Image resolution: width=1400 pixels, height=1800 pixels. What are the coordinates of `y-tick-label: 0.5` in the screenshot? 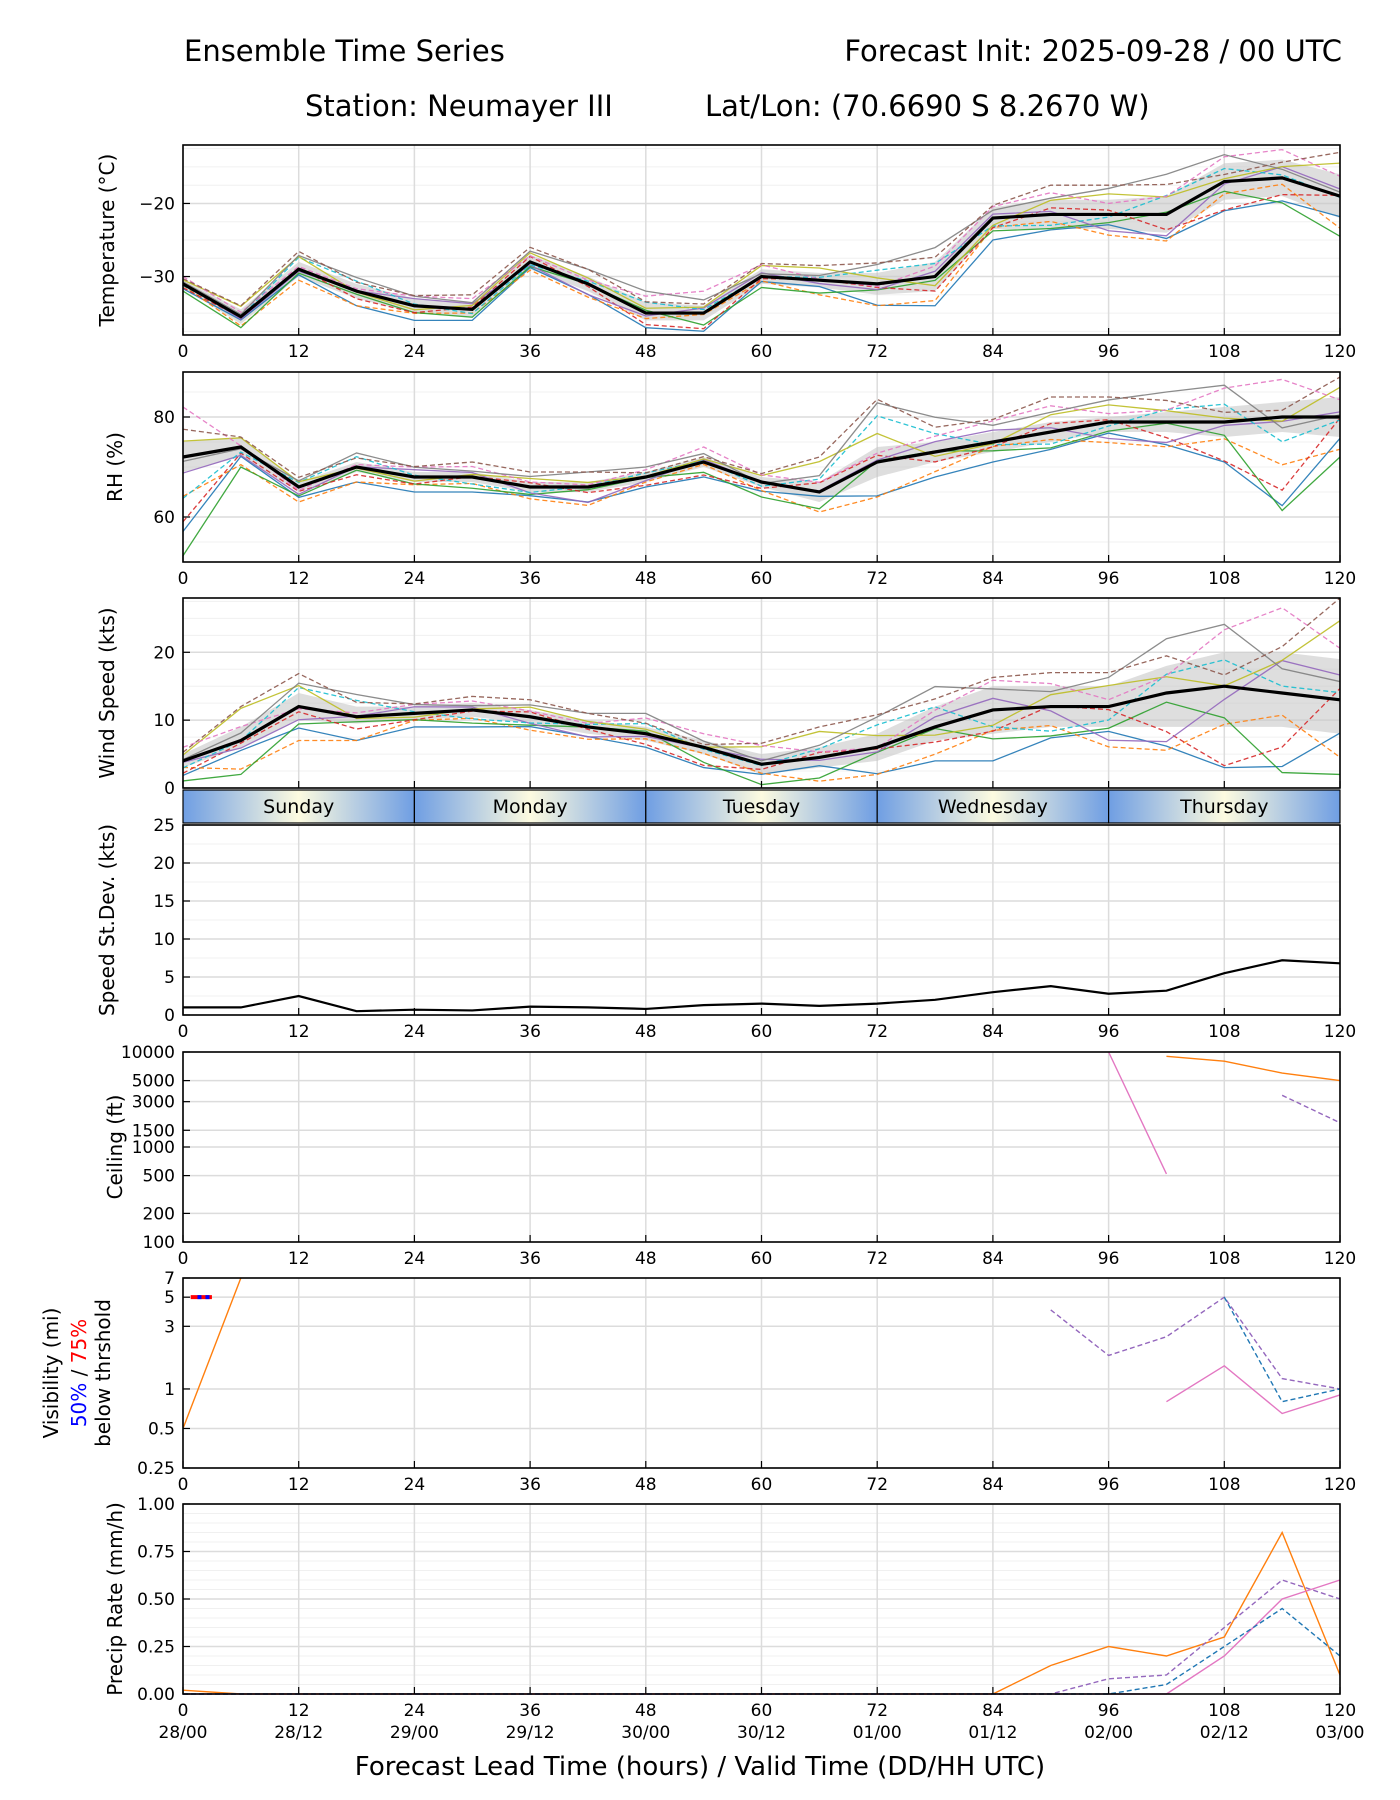 It's located at (161, 1429).